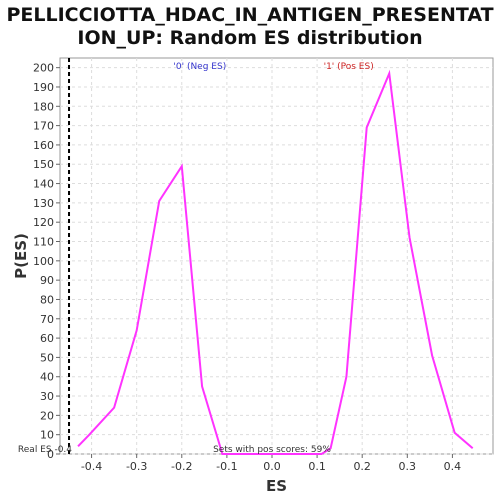 This screenshot has height=500, width=500. Describe the element at coordinates (50, 454) in the screenshot. I see `y-tick-label: 0` at that location.